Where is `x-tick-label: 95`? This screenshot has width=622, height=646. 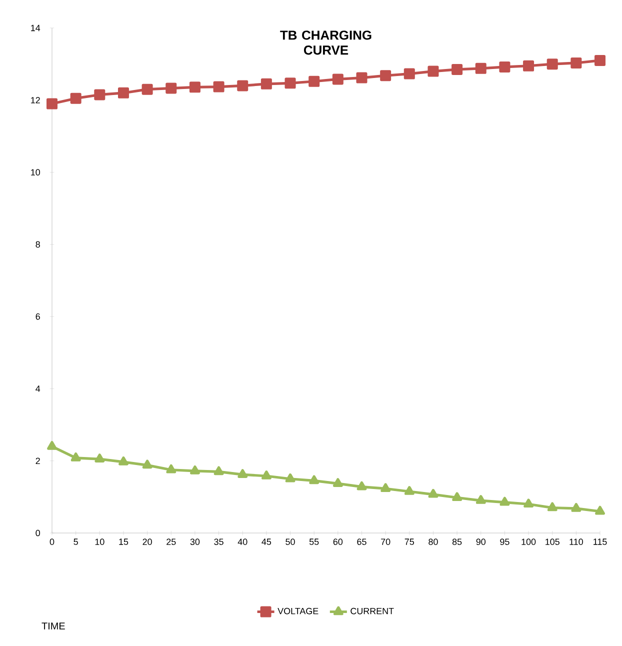
x-tick-label: 95 is located at coordinates (505, 541).